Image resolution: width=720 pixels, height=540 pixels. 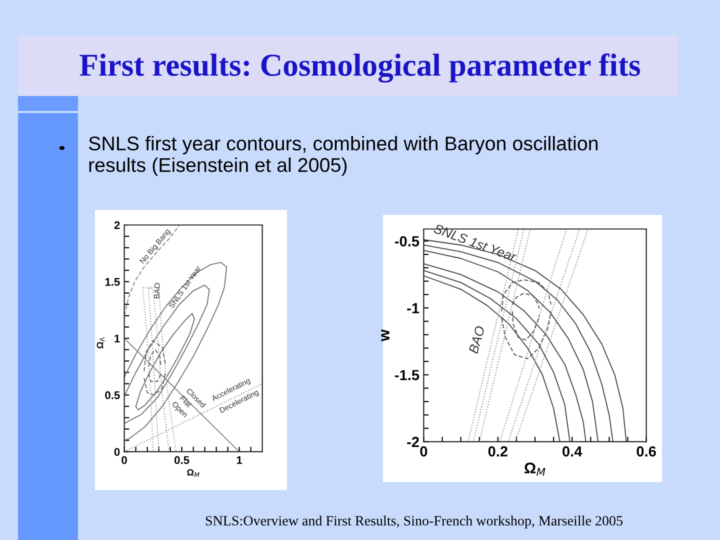 I want to click on x-tick-label: 1, so click(x=239, y=460).